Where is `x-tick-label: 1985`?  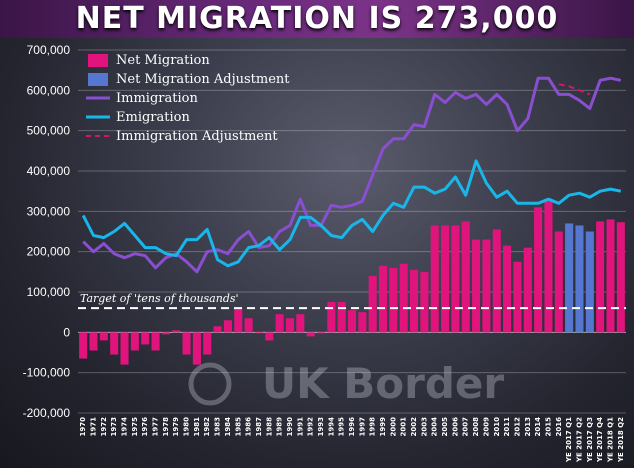
x-tick-label: 1985 is located at coordinates (238, 427).